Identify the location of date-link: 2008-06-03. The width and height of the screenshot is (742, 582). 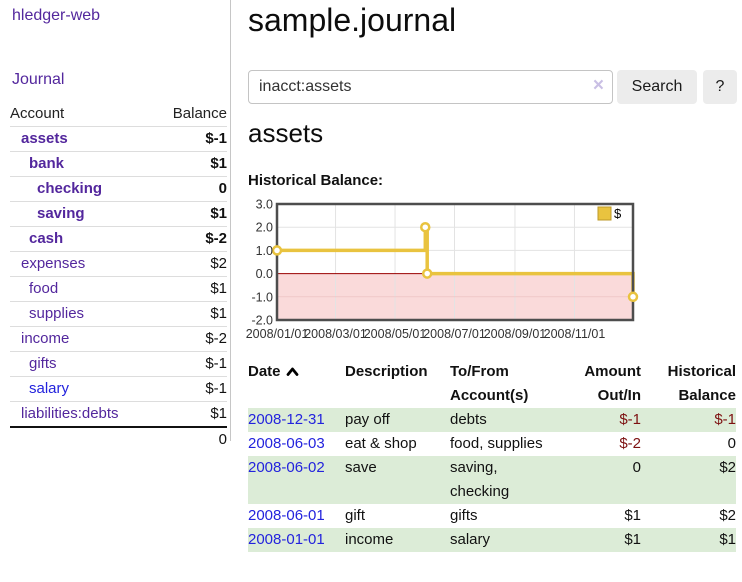
(286, 443).